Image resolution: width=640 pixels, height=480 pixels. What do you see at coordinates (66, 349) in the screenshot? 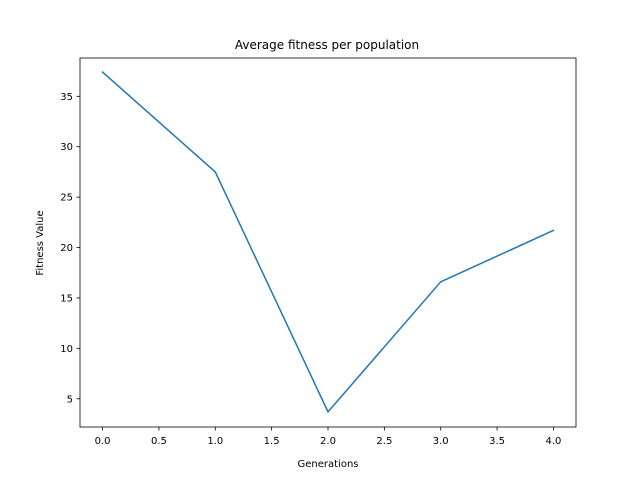
I see `y-tick-label: 10` at bounding box center [66, 349].